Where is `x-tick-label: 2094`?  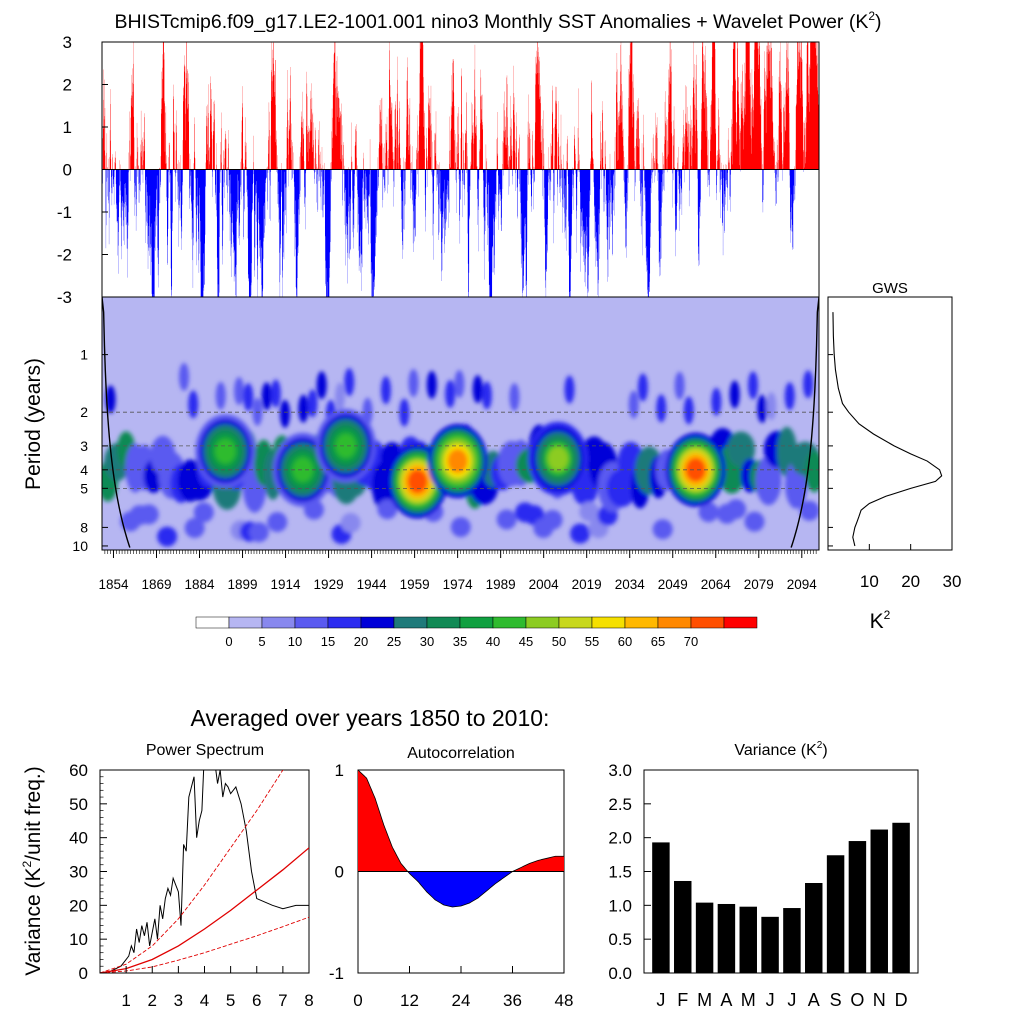
x-tick-label: 2094 is located at coordinates (802, 584).